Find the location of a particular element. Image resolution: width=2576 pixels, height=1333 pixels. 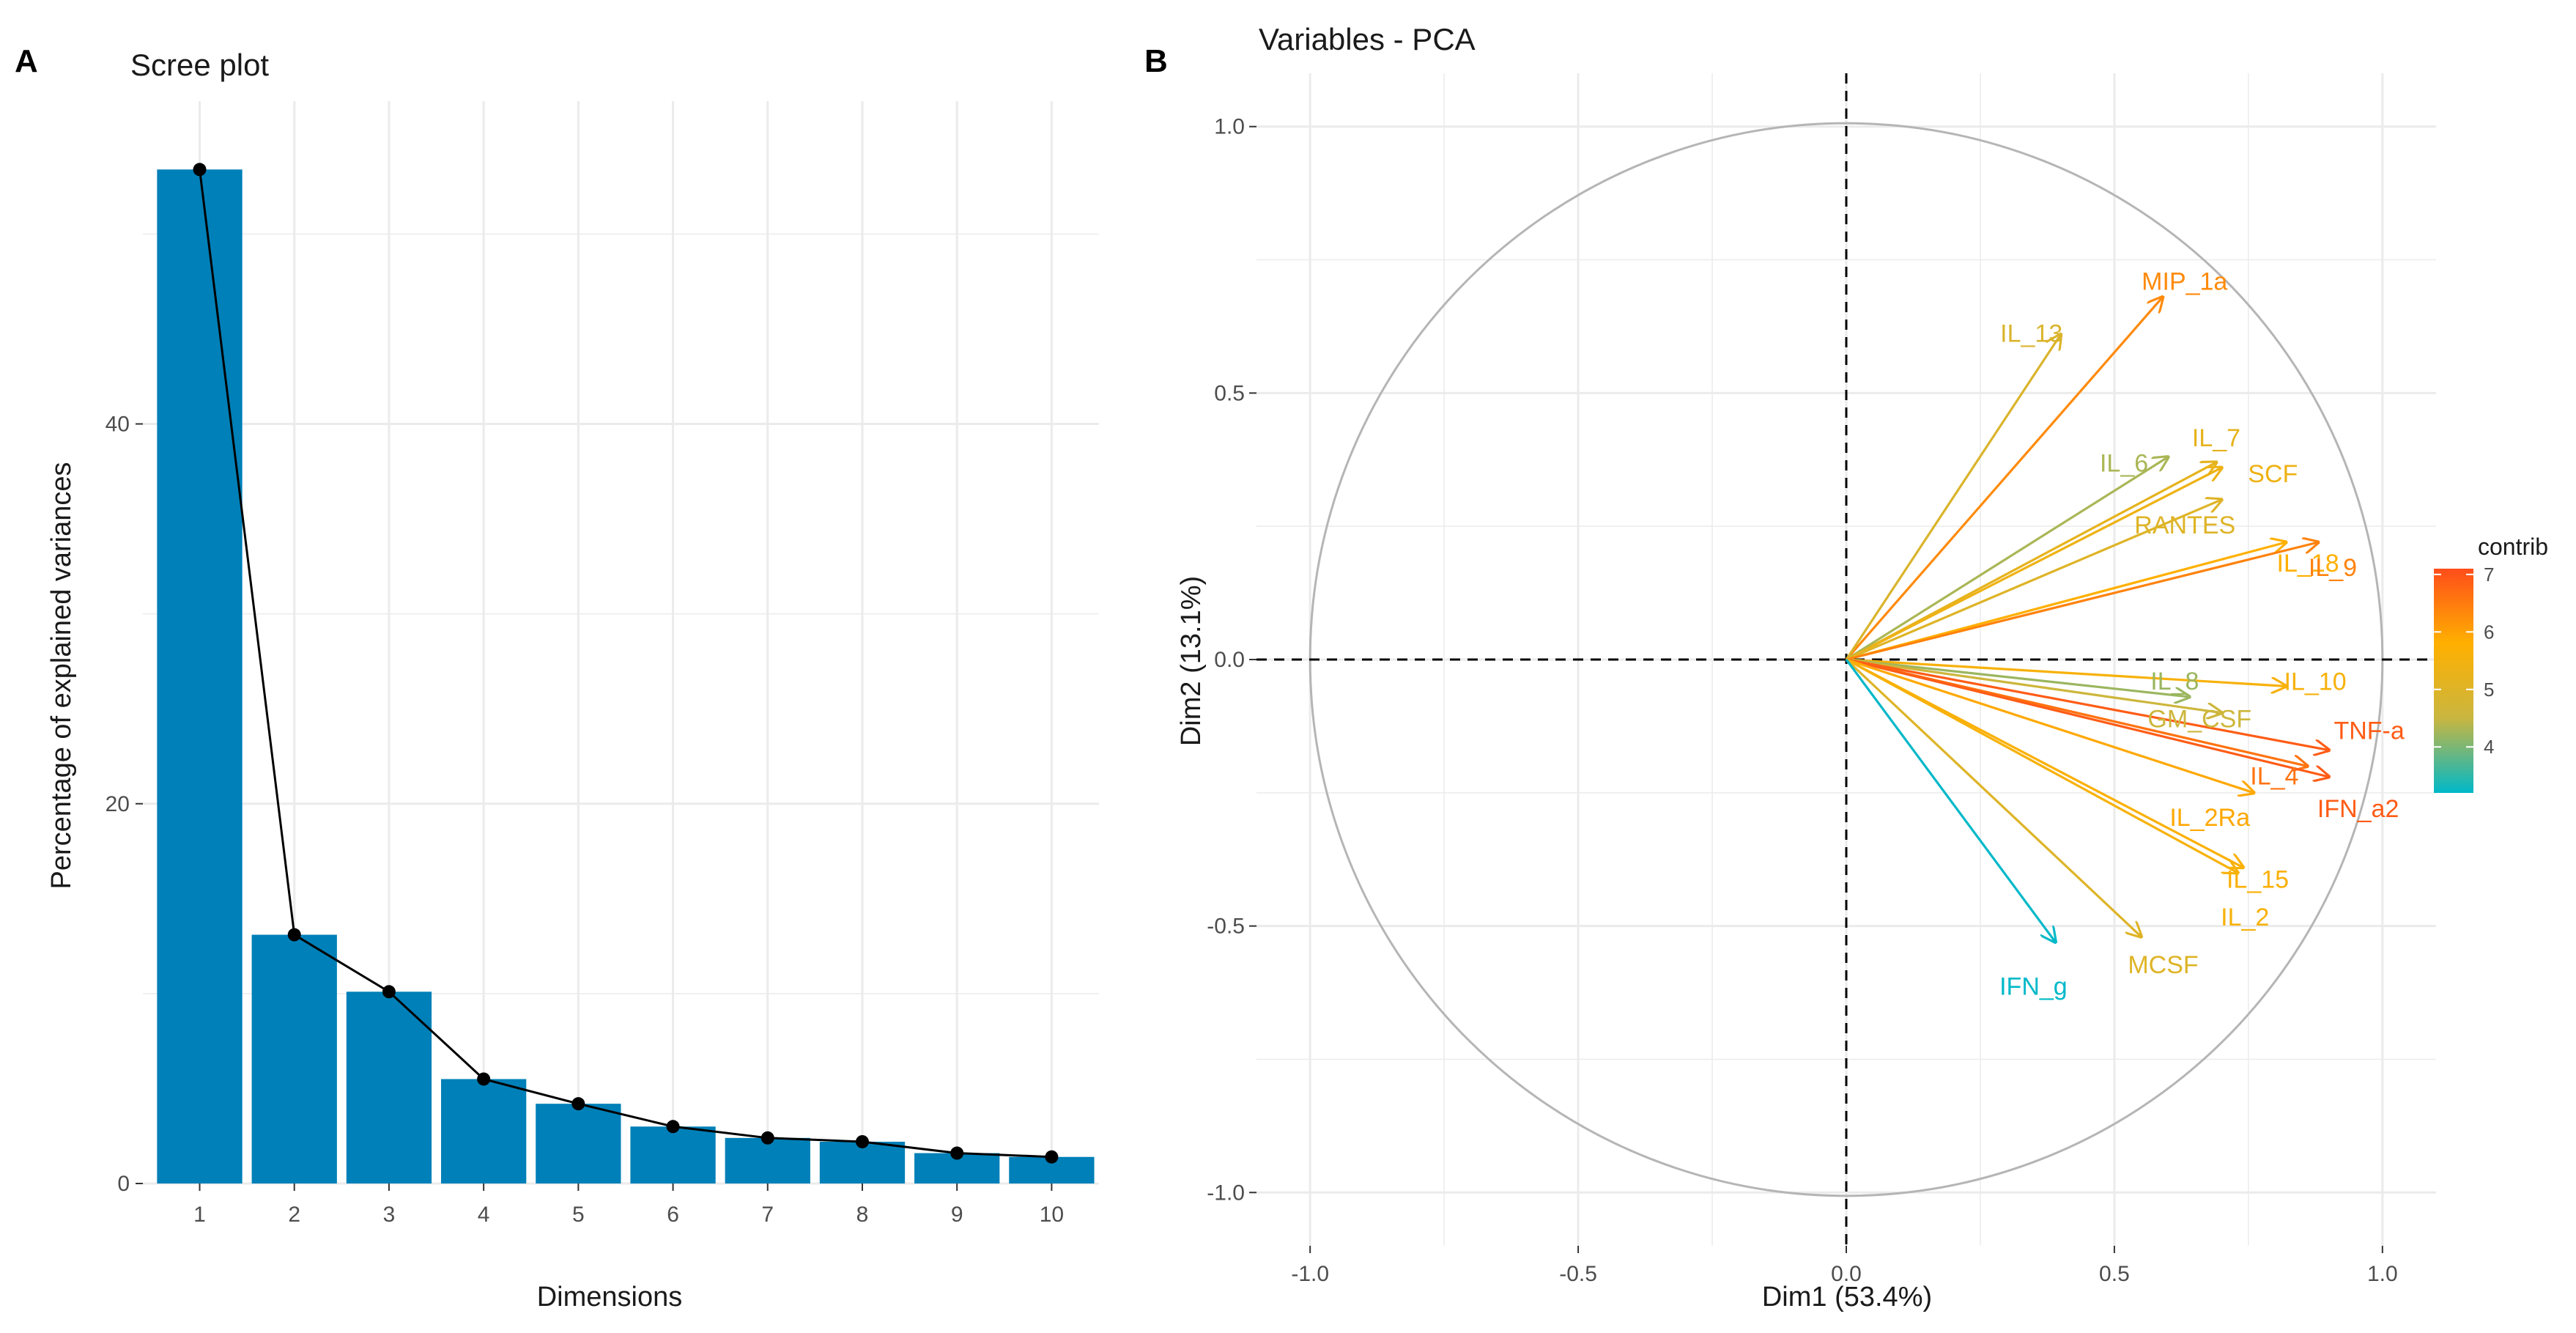

scree-y-tick-labels: 0 20 40 is located at coordinates (124, 804).